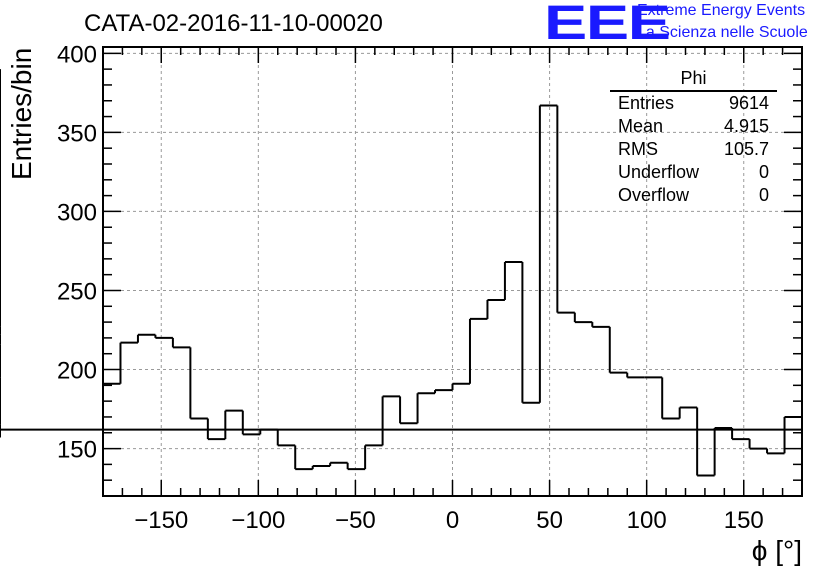  I want to click on y-tick-label: 400, so click(77, 54).